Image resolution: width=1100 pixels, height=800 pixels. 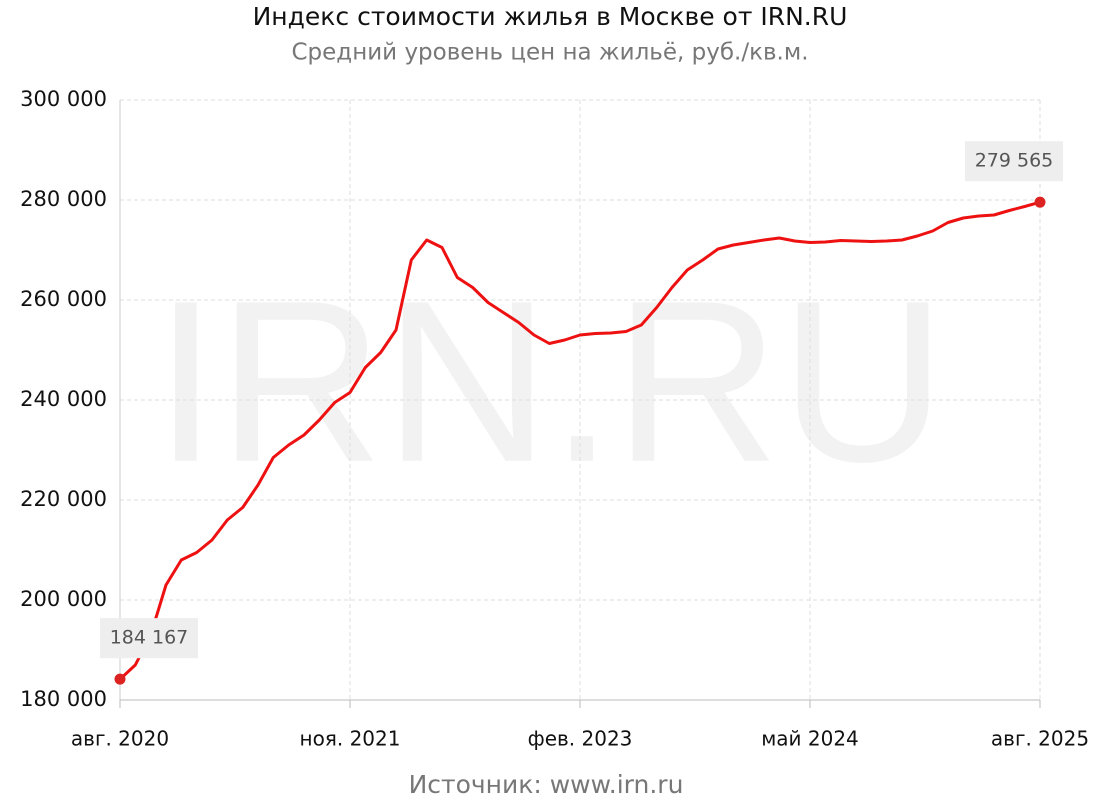 What do you see at coordinates (63, 599) in the screenshot?
I see `y-tick-label: 200 000` at bounding box center [63, 599].